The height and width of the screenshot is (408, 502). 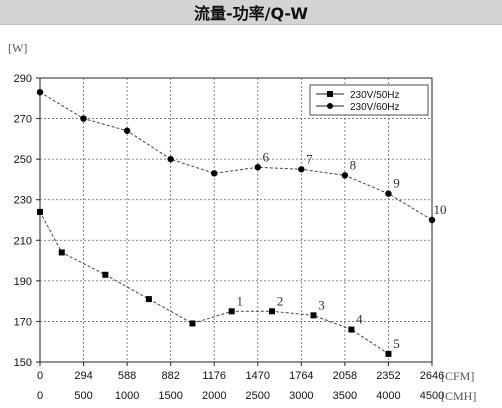 I want to click on x-tick-label-cfm: 0, so click(x=40, y=376).